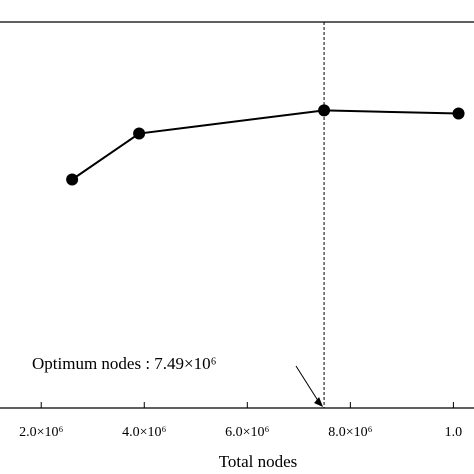  I want to click on series-line, so click(265, 145).